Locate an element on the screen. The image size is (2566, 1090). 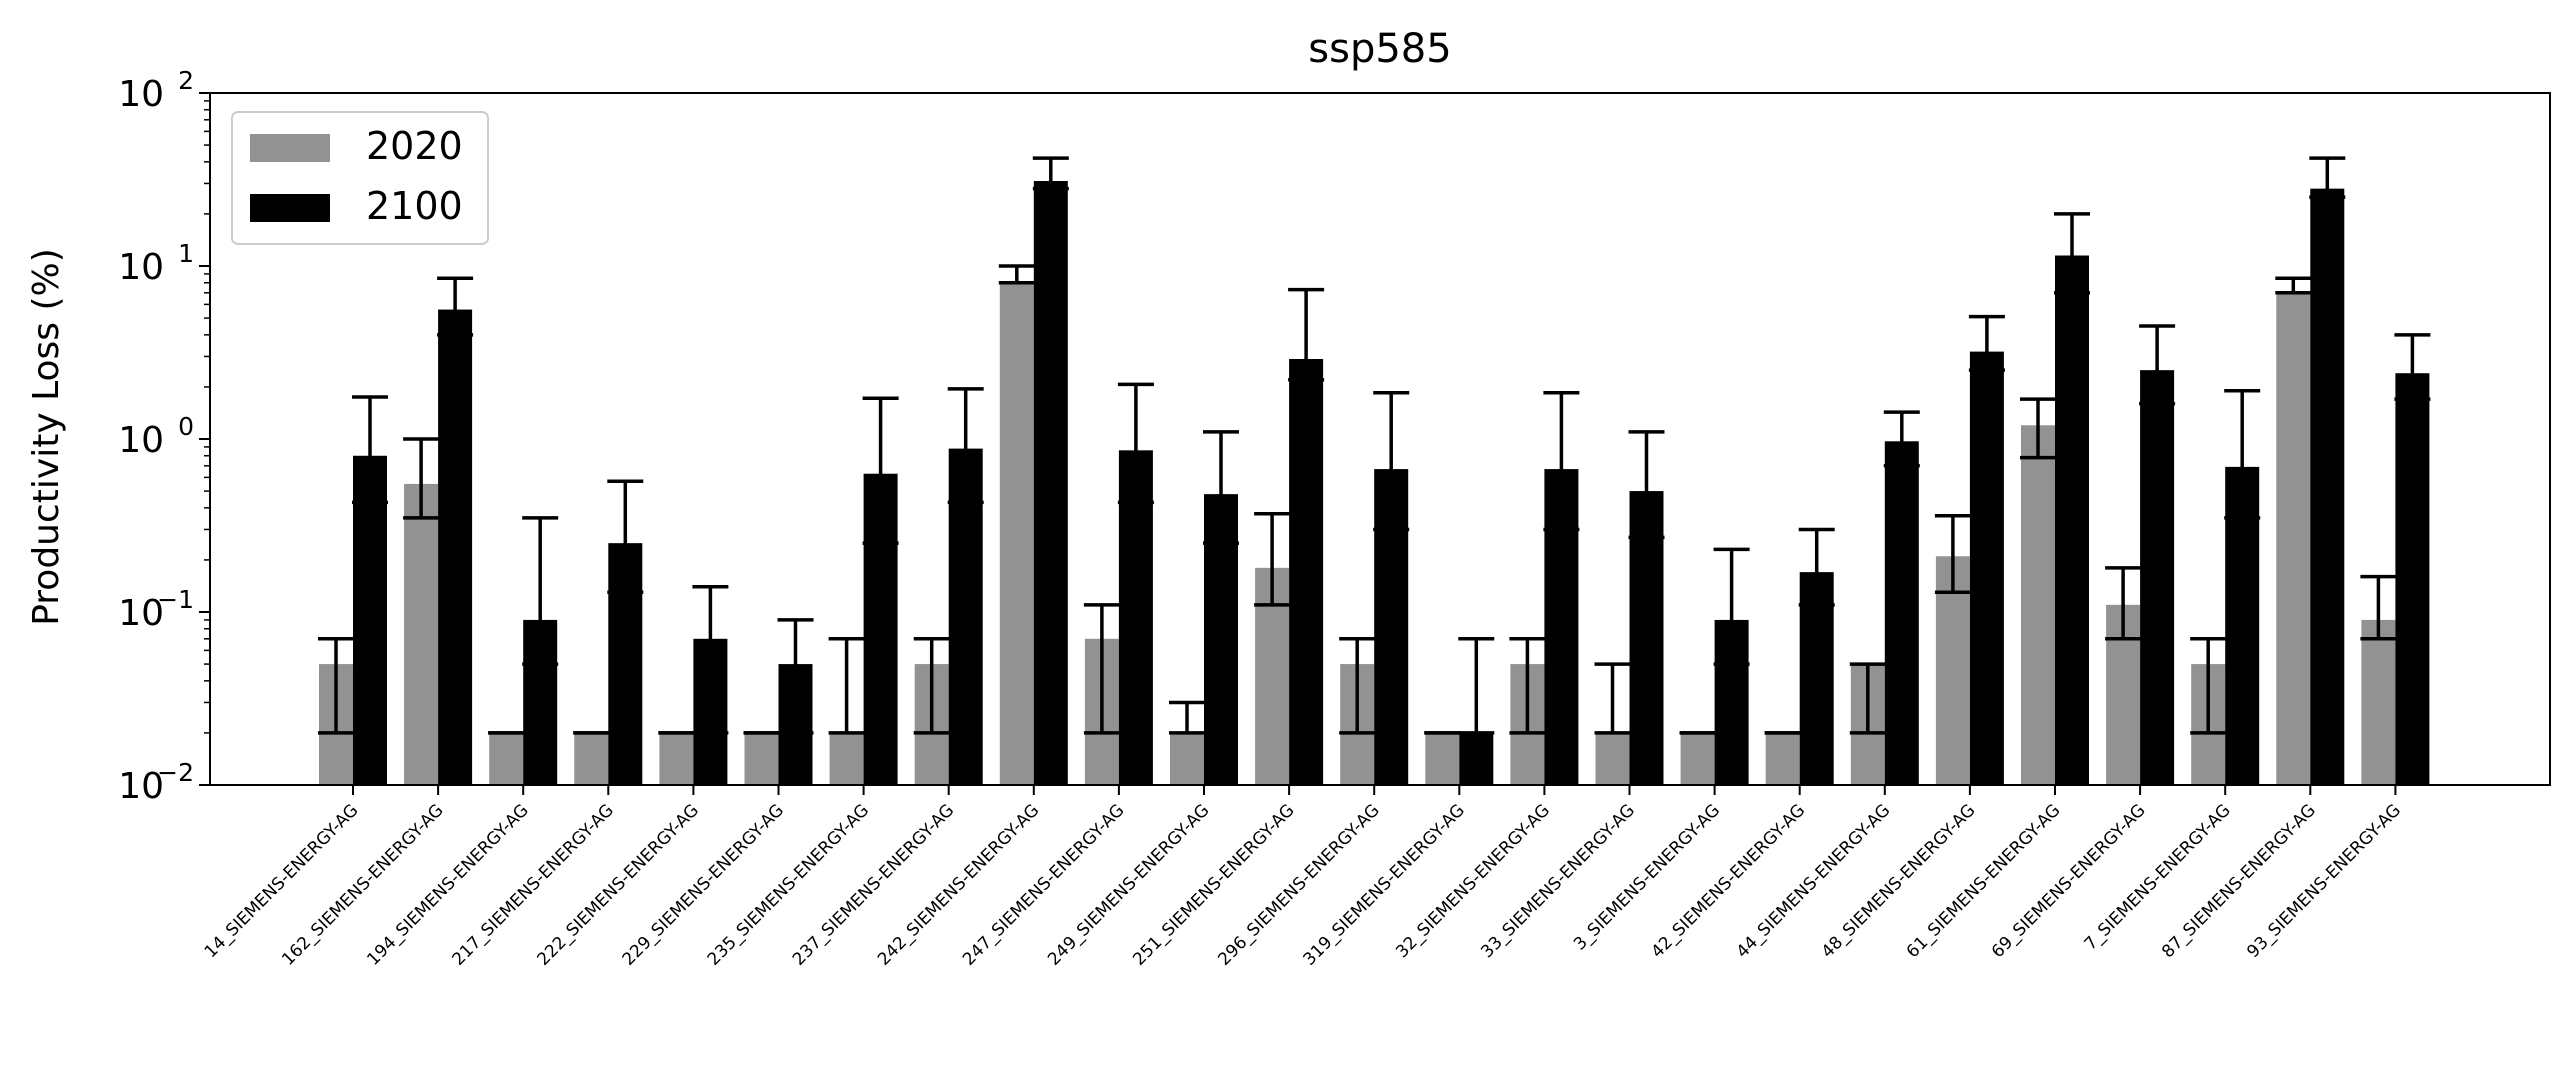
legend-label-2020: 2020 is located at coordinates (414, 146).